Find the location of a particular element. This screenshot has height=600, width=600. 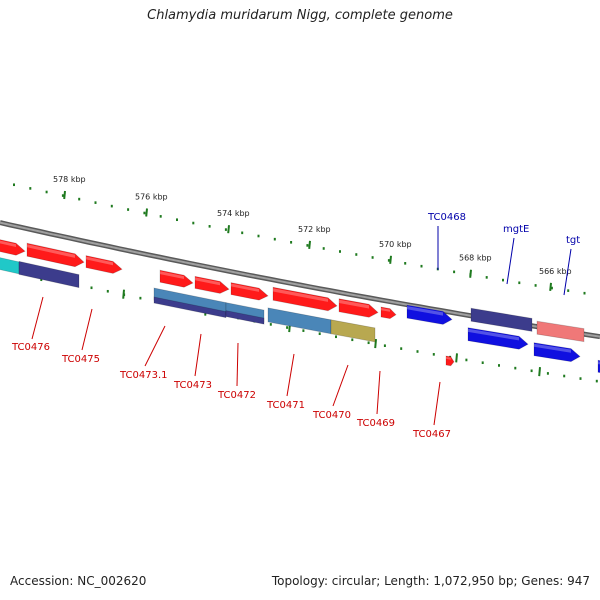

scale-label: 572 kbp is located at coordinates (314, 229).